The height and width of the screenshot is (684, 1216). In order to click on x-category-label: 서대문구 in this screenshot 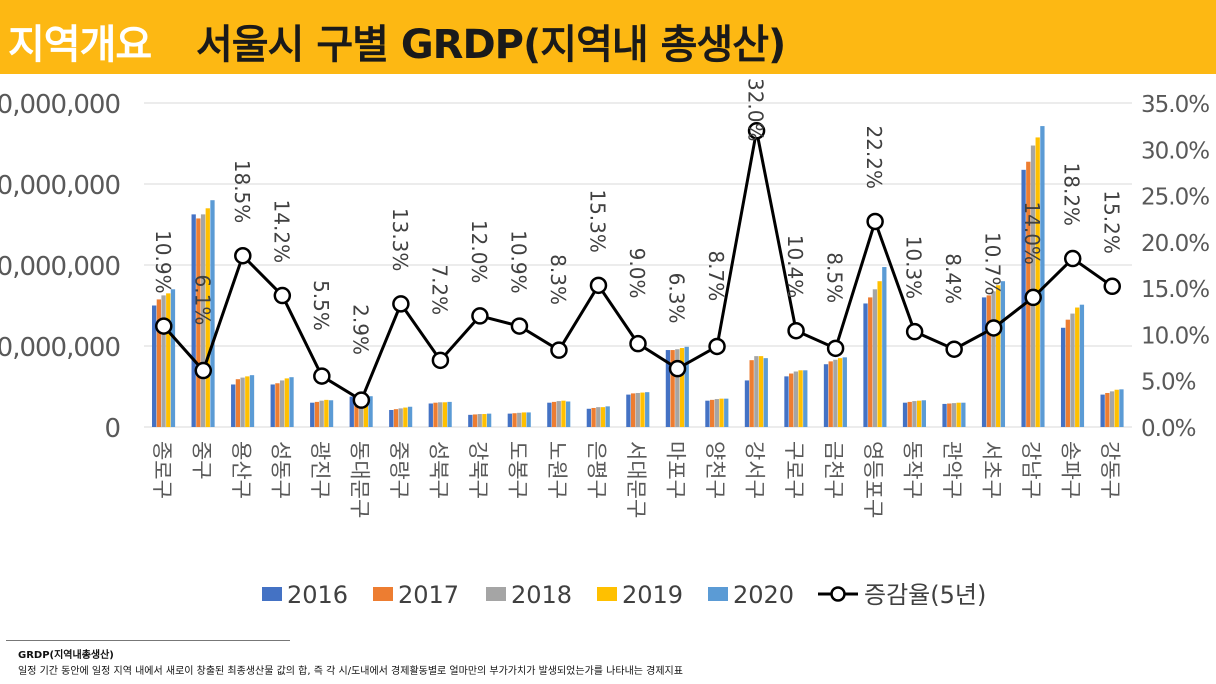, I will do `click(636, 479)`.